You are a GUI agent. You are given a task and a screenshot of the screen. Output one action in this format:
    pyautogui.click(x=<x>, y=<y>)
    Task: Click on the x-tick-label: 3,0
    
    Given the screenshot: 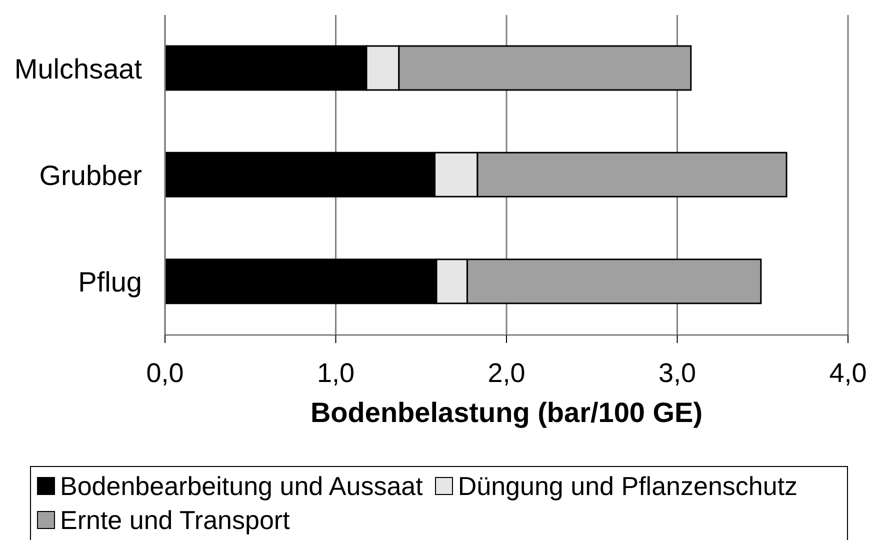 What is the action you would take?
    pyautogui.click(x=677, y=373)
    